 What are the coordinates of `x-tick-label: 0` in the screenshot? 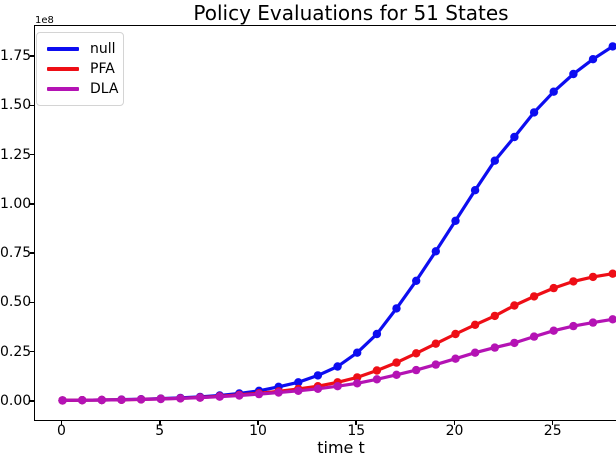 It's located at (61, 431).